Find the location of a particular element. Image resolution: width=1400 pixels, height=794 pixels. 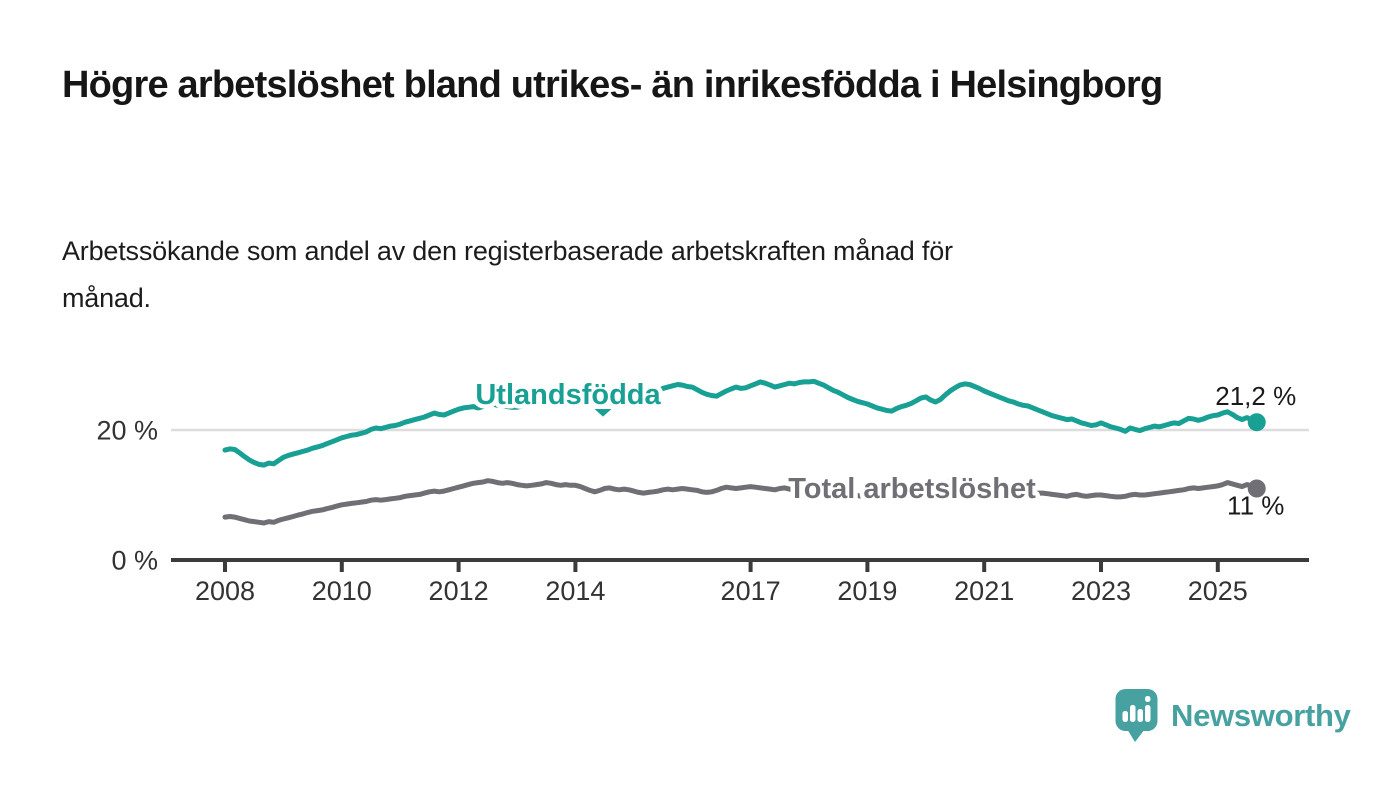

series-label-total: Total arbetslöshet is located at coordinates (912, 489).